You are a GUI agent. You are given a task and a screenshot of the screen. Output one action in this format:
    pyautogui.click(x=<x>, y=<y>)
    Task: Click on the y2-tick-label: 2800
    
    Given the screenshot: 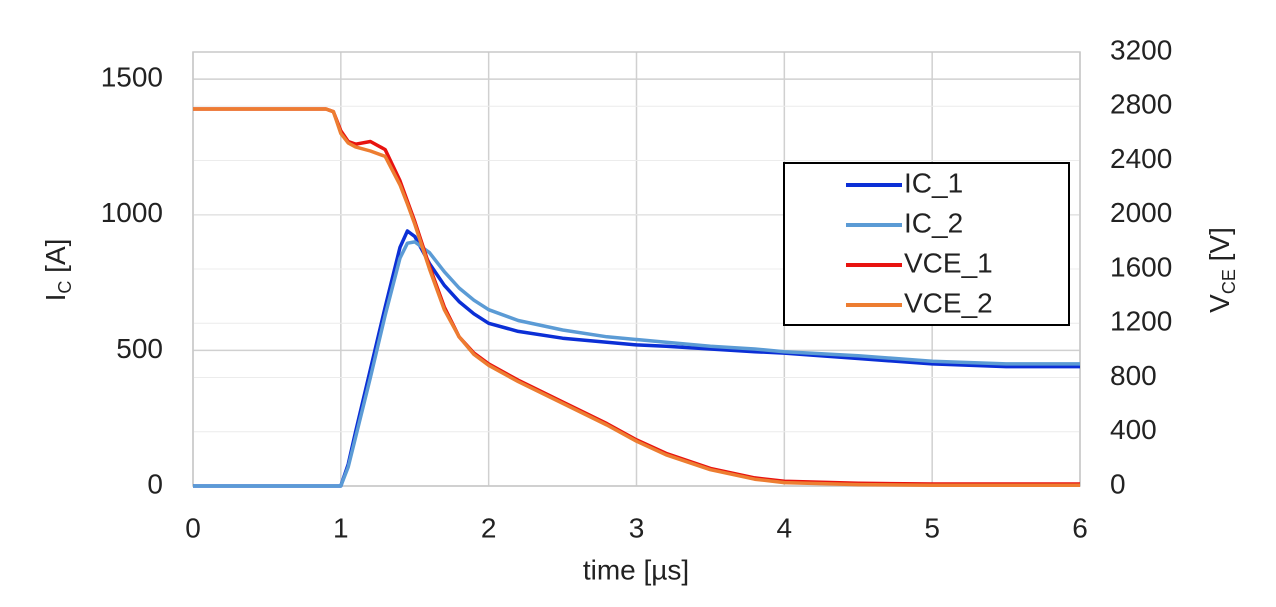 What is the action you would take?
    pyautogui.click(x=1141, y=104)
    